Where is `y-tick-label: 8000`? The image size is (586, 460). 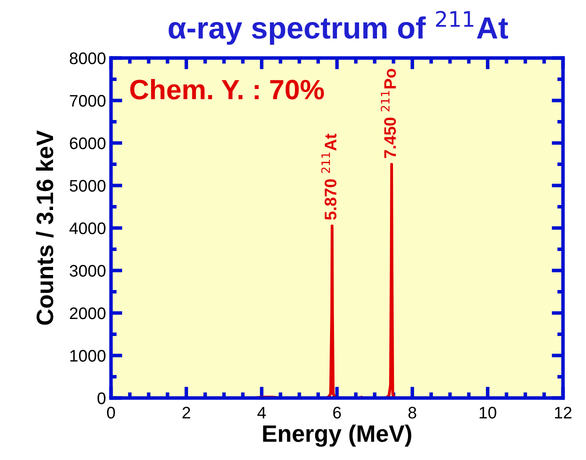
y-tick-label: 8000 is located at coordinates (88, 58).